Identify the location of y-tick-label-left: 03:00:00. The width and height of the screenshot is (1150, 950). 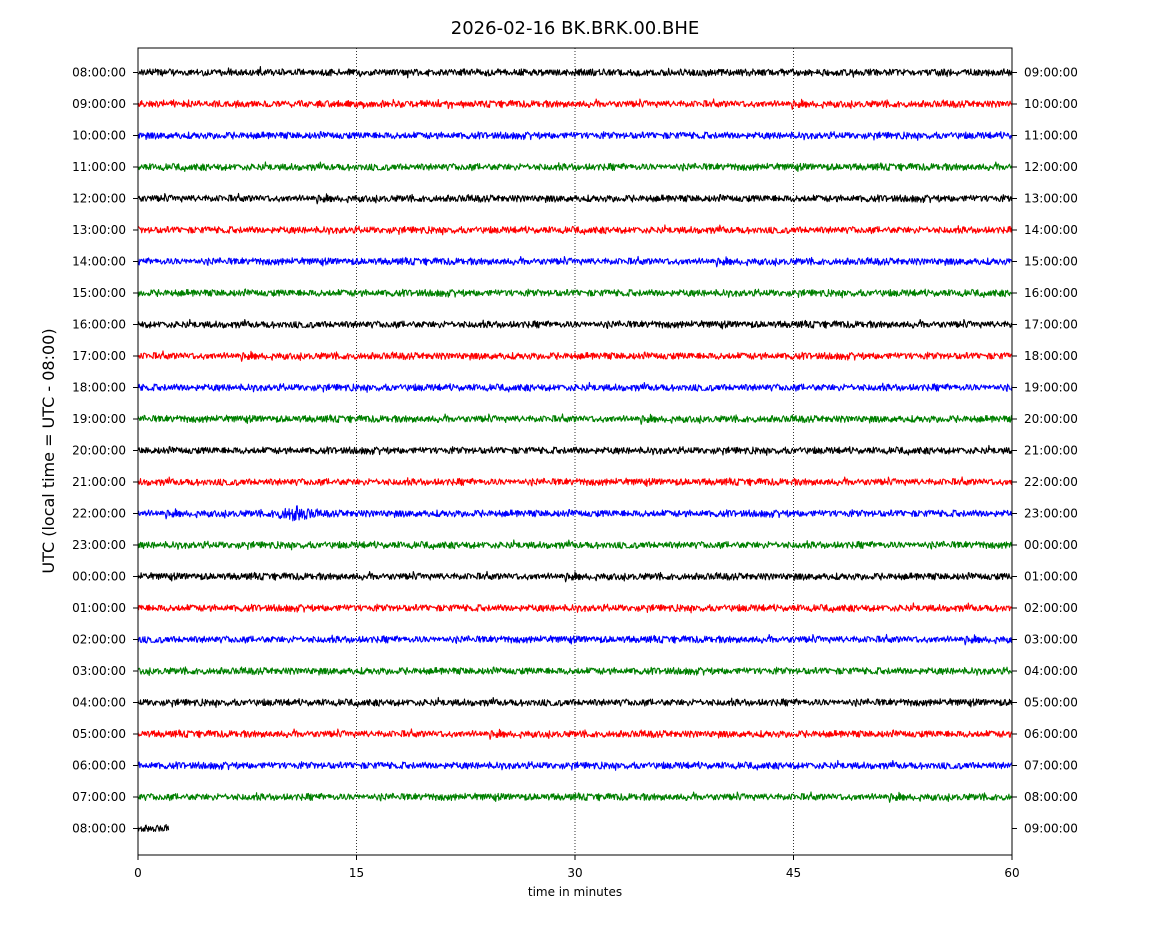
(99, 671).